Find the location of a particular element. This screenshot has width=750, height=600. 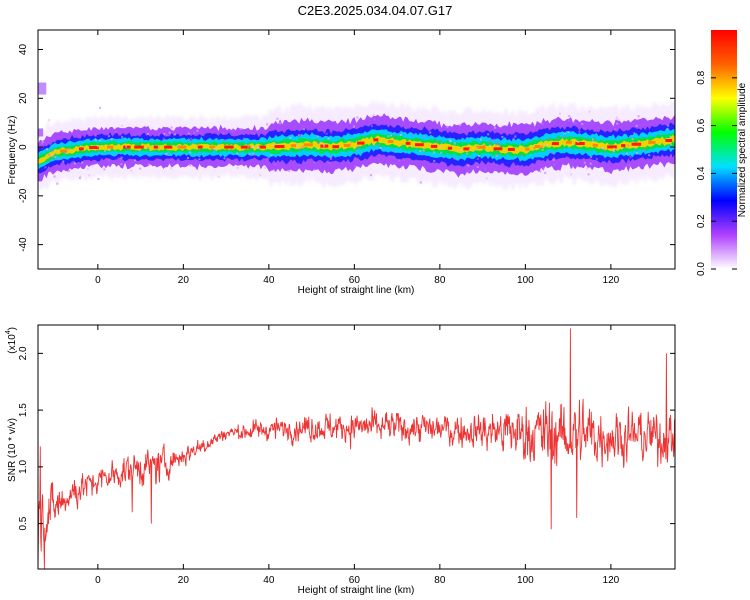

spectrogram-cyan-band is located at coordinates (356, 149).